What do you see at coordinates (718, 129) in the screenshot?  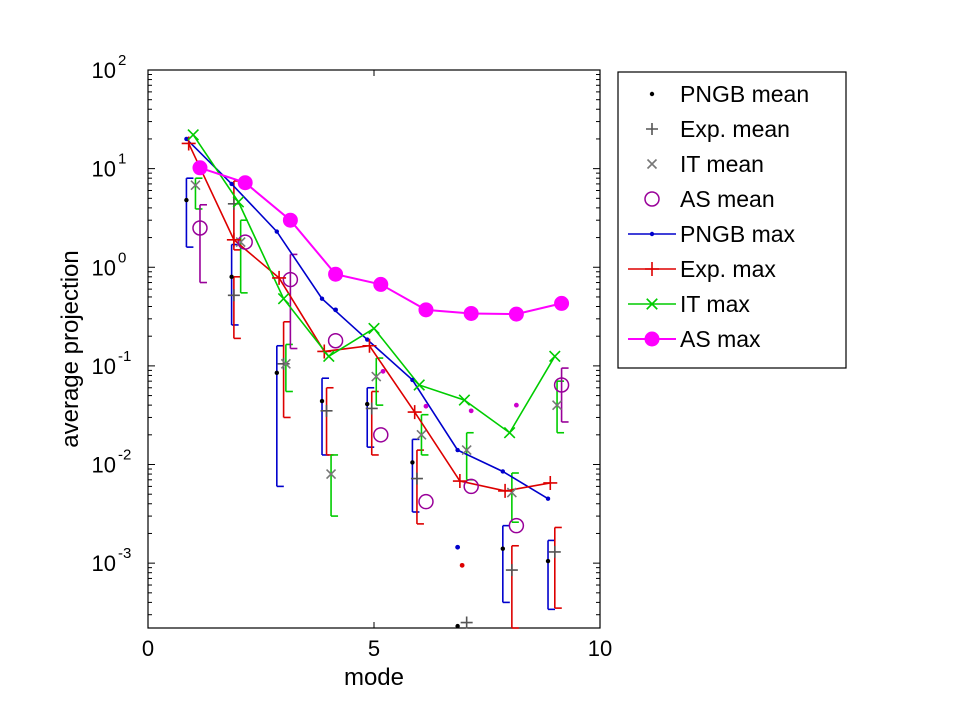 I see `legend-item: Exp. mean` at bounding box center [718, 129].